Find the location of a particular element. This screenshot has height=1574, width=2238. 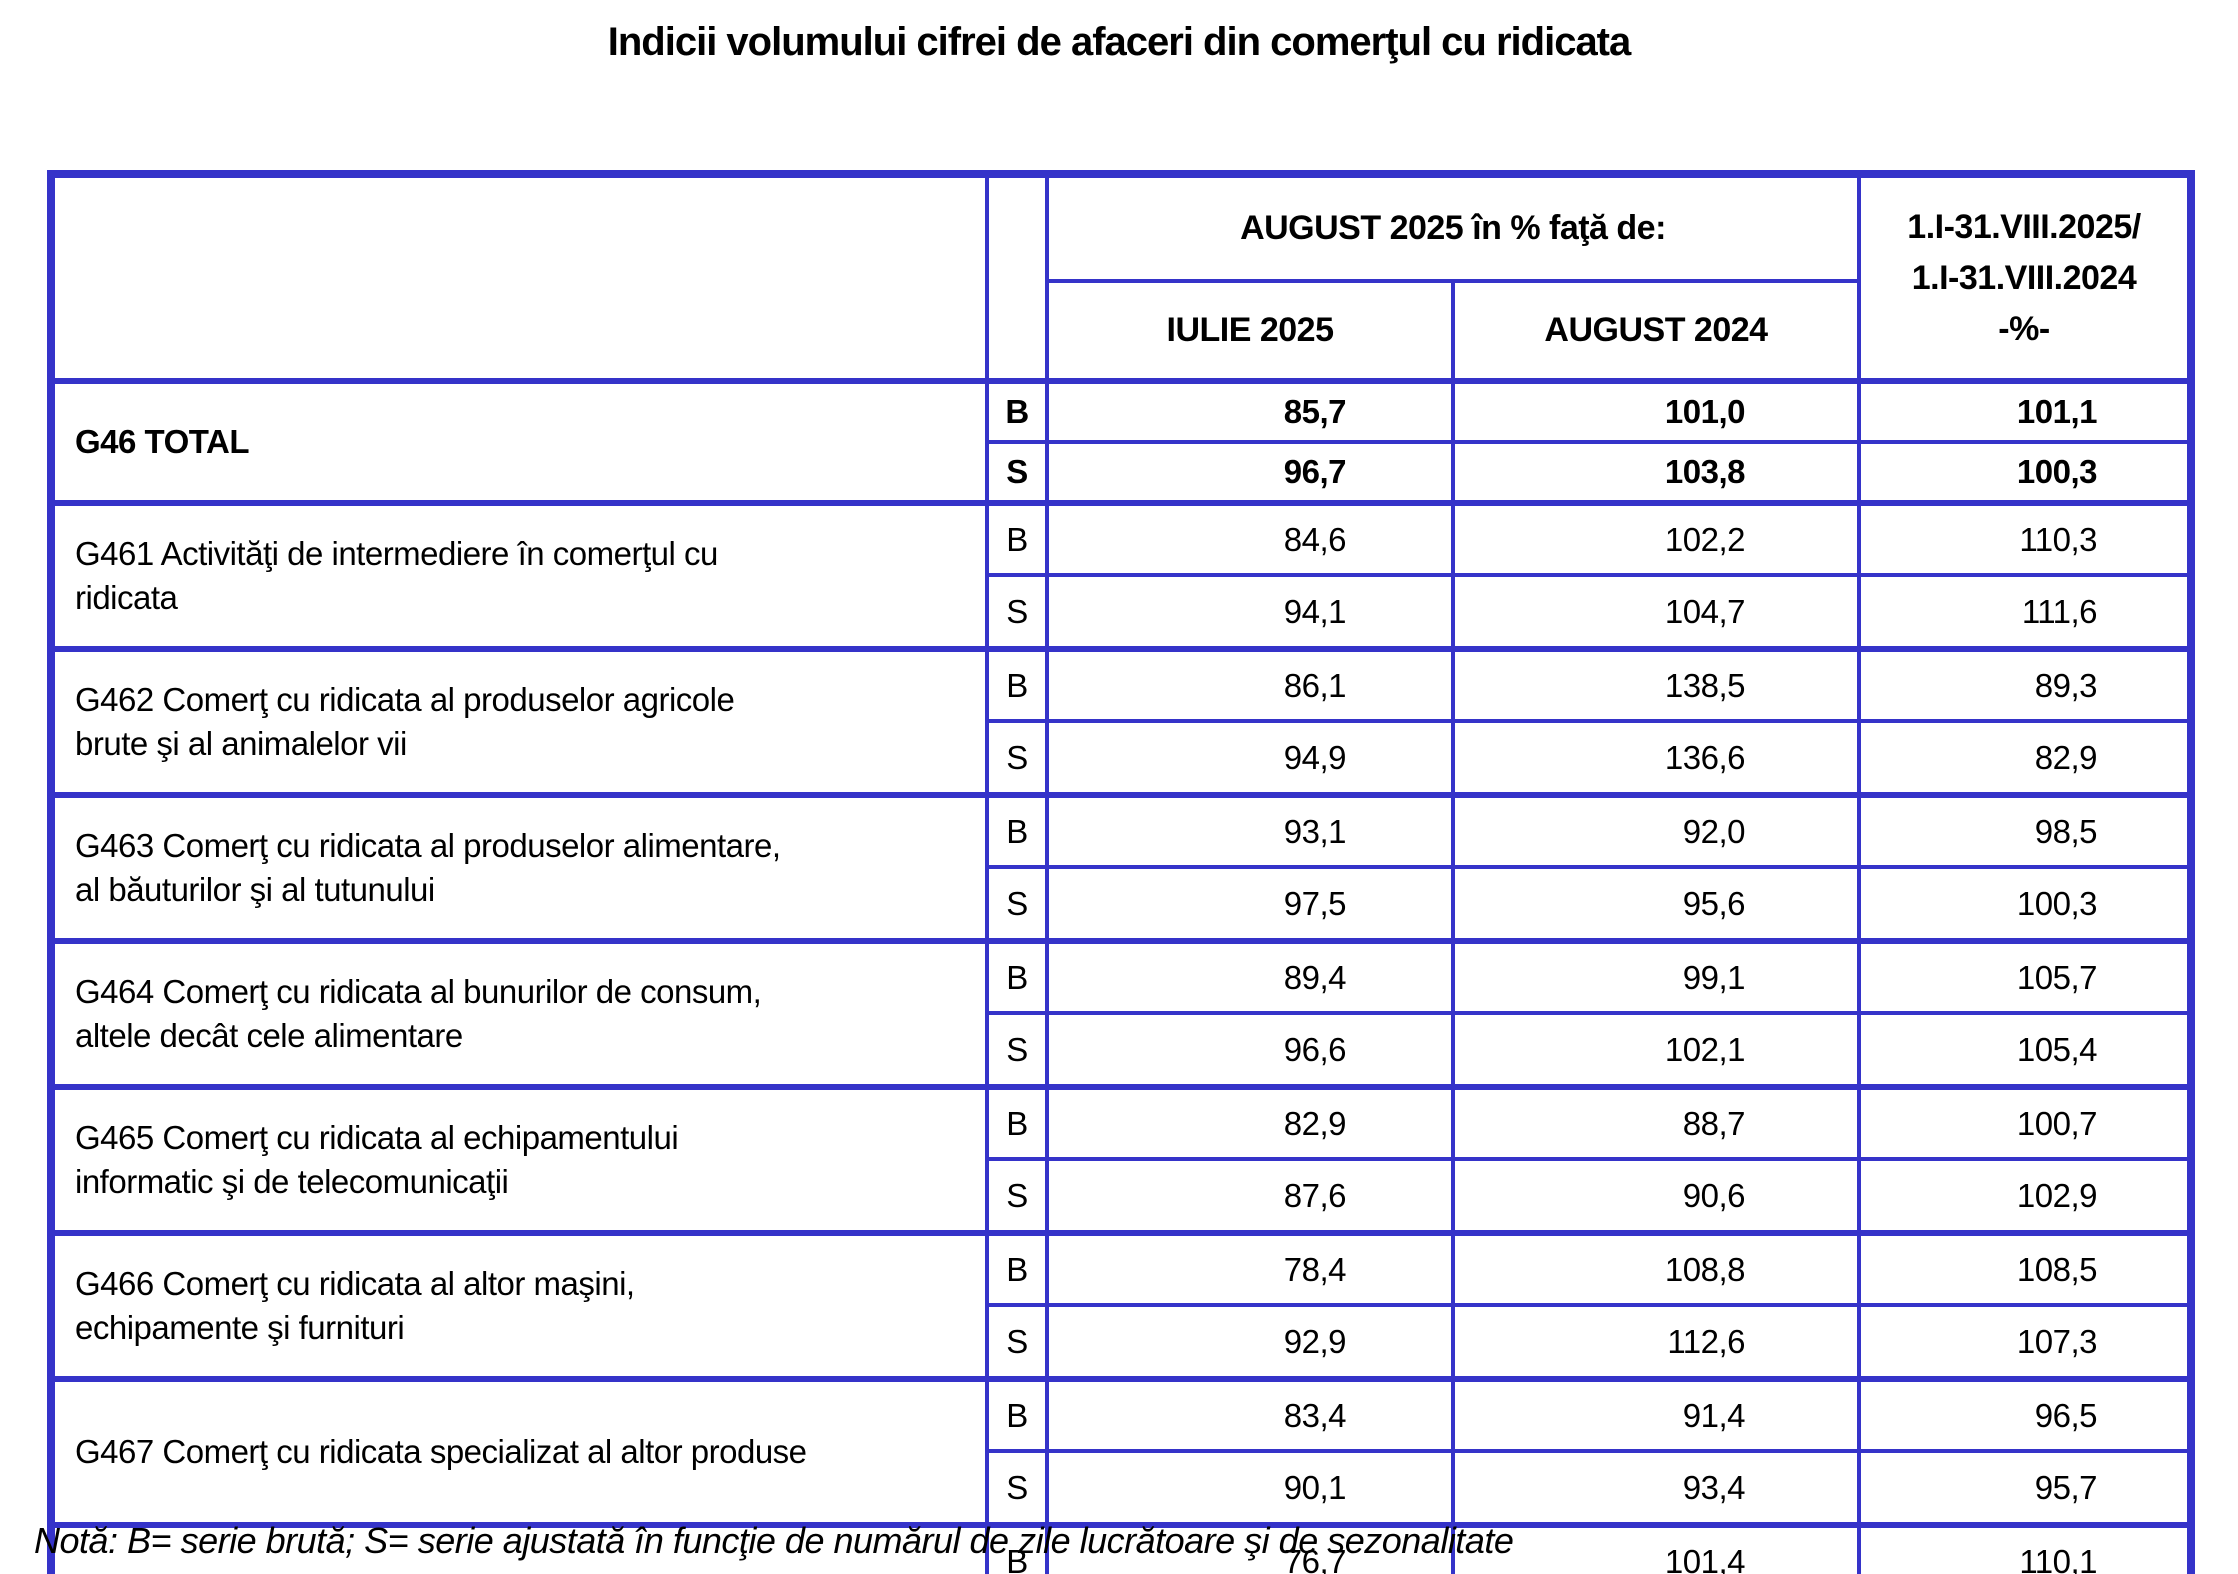

value-cell: 96,7 is located at coordinates (1250, 472).